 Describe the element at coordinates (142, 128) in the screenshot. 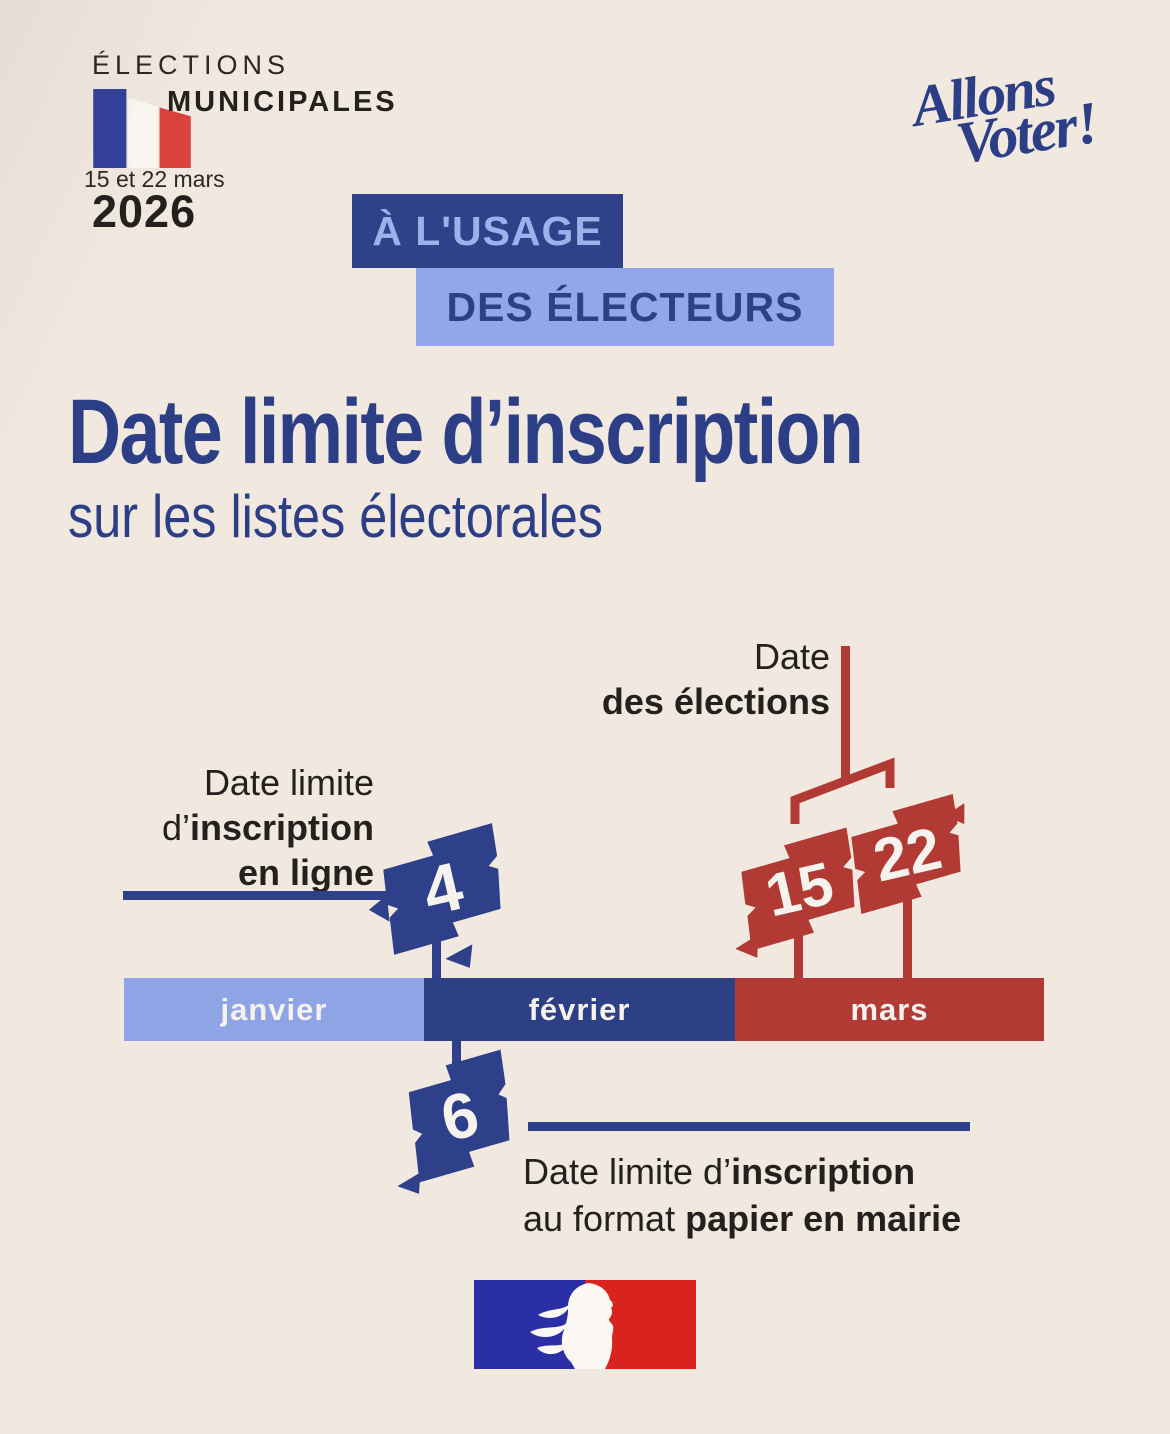

I see `french-flag-icon` at that location.